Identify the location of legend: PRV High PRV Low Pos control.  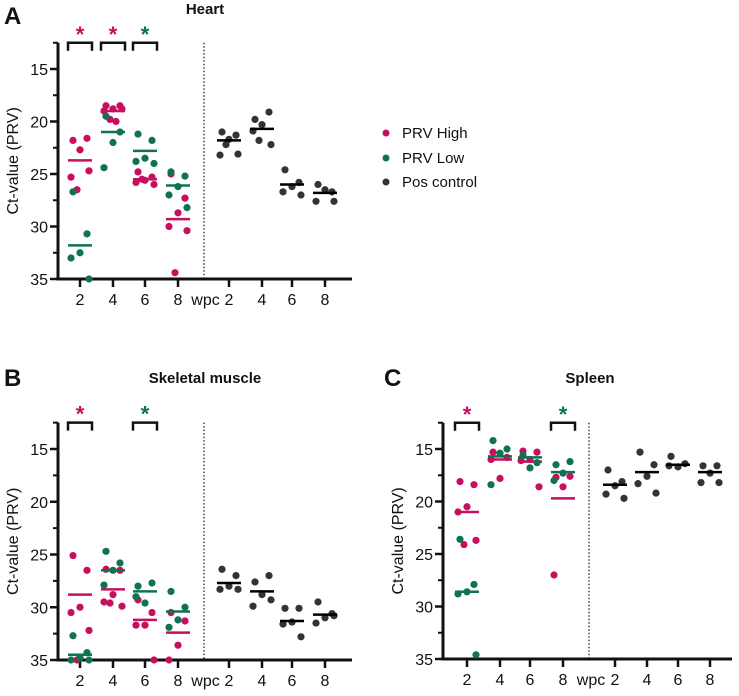
(429, 158).